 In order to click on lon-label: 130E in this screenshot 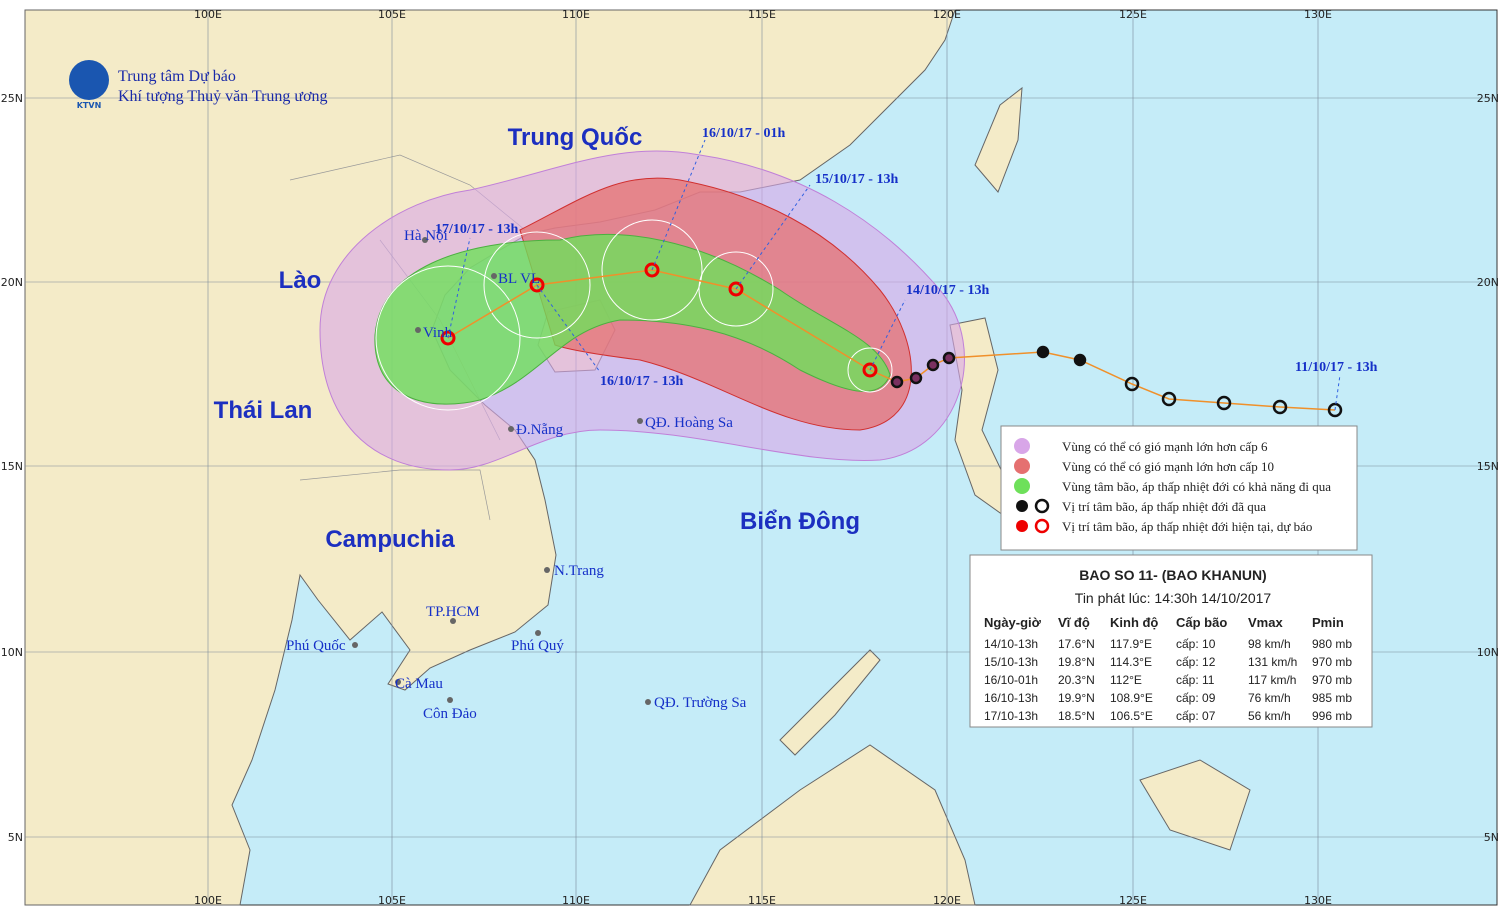, I will do `click(1318, 14)`.